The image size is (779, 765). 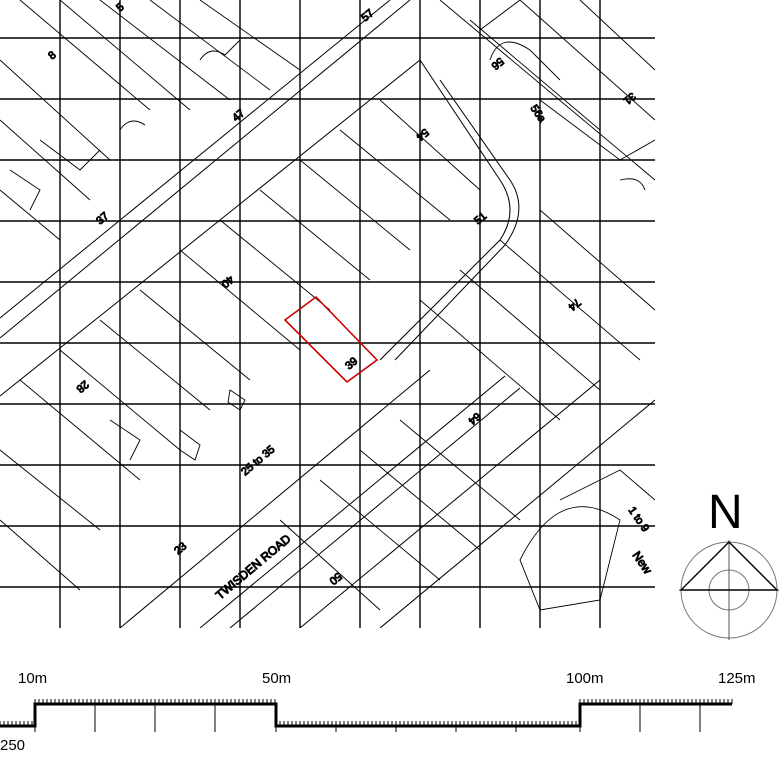 What do you see at coordinates (538, 114) in the screenshot?
I see `house-number-56a: 56a` at bounding box center [538, 114].